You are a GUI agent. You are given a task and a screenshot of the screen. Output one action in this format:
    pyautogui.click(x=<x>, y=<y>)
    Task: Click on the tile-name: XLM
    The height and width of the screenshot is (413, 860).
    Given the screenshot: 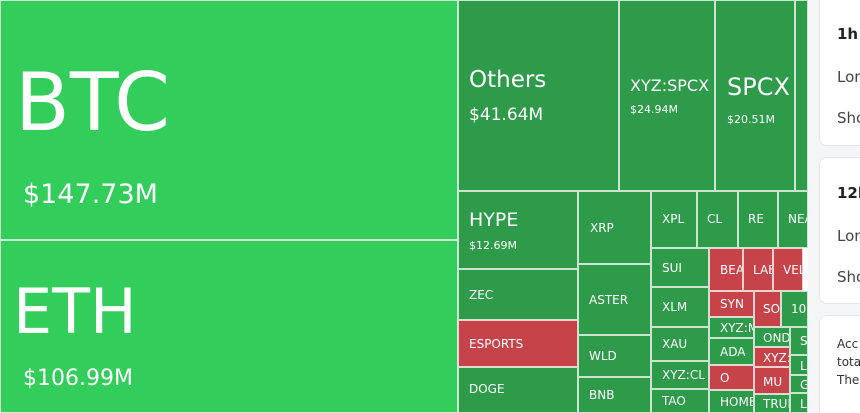 What is the action you would take?
    pyautogui.click(x=675, y=307)
    